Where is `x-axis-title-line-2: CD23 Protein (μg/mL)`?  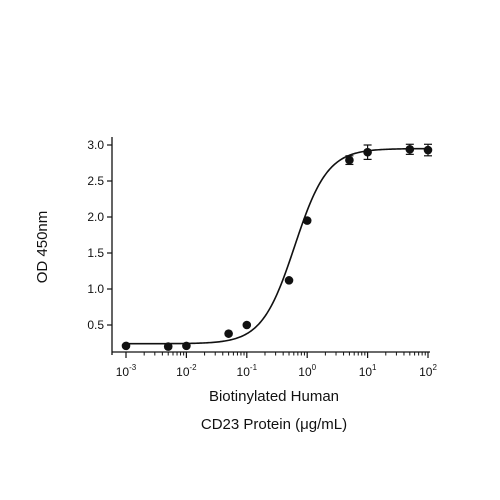 x-axis-title-line-2: CD23 Protein (μg/mL) is located at coordinates (274, 424).